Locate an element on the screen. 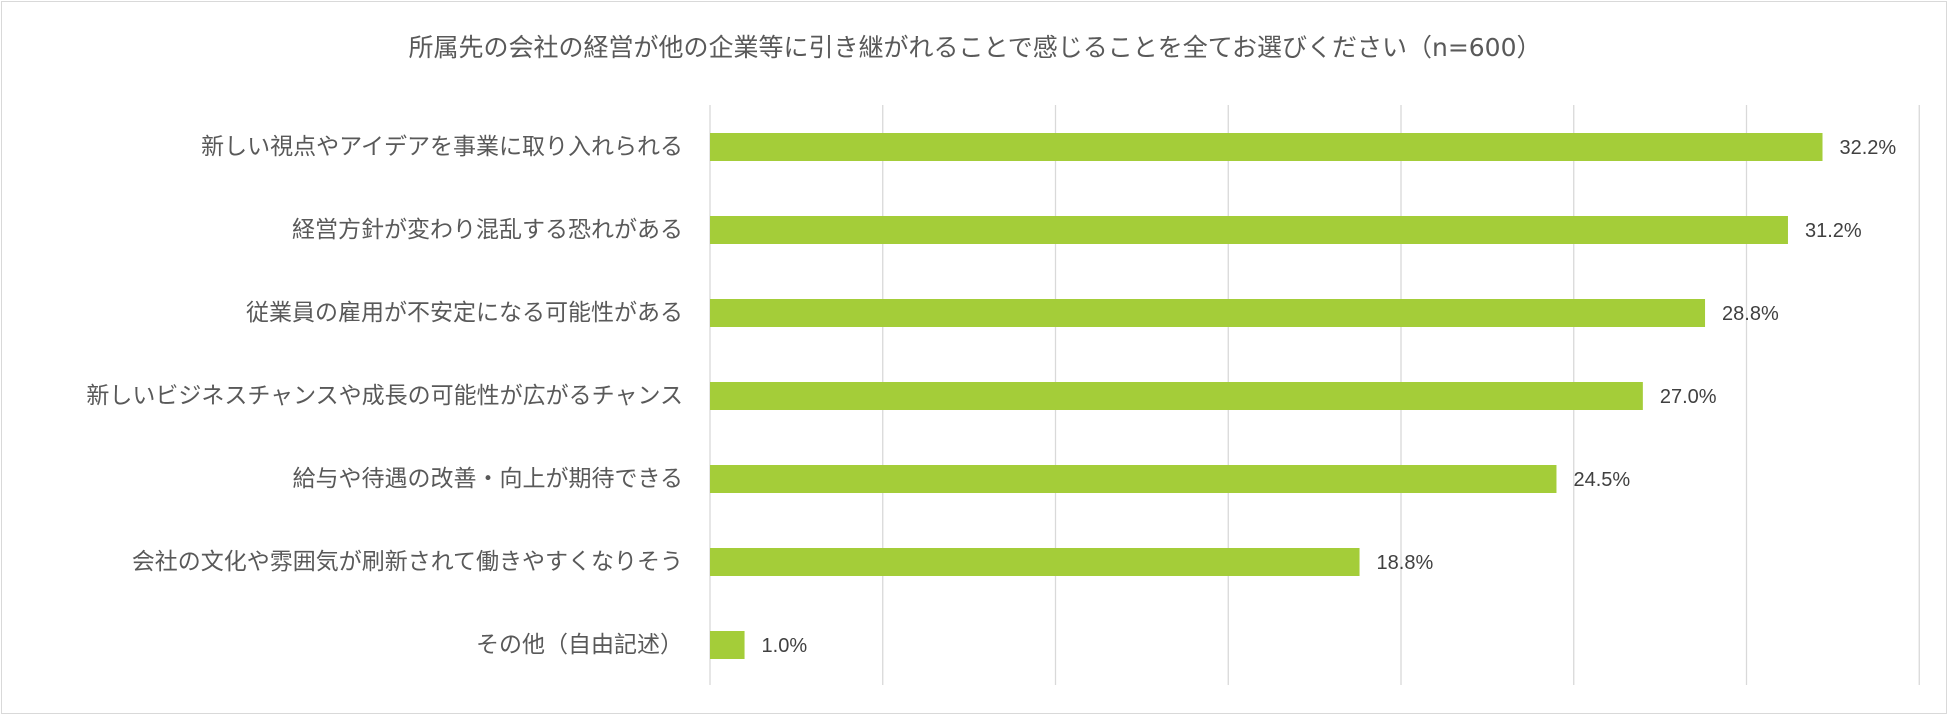  value-label: 27.0% is located at coordinates (1688, 397).